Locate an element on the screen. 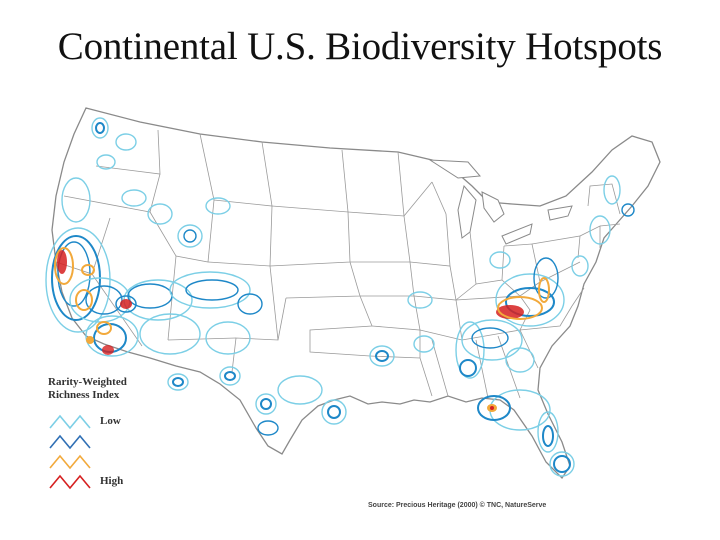 The height and width of the screenshot is (540, 720). legend-title-line2: Richness Index is located at coordinates (84, 395).